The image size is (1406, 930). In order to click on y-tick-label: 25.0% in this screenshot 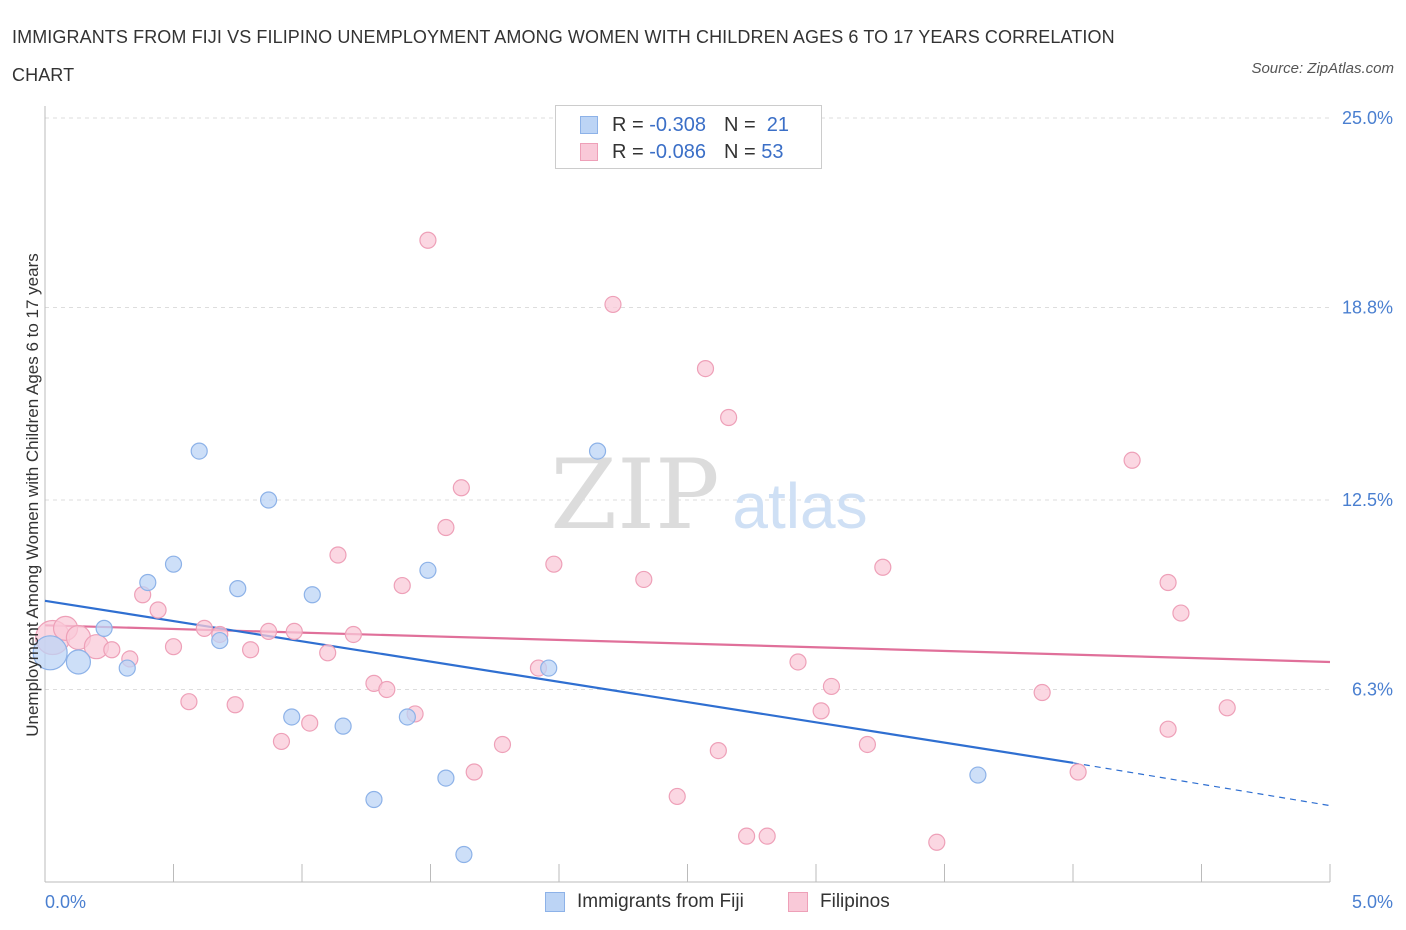, I will do `click(1367, 118)`.